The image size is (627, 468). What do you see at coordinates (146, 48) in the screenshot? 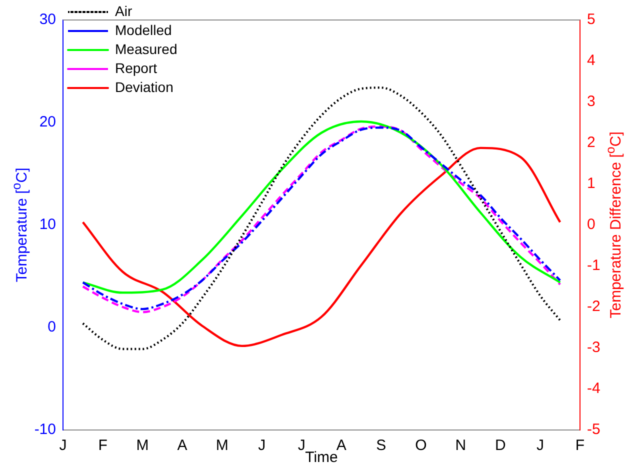
I see `legend-label: Measured` at bounding box center [146, 48].